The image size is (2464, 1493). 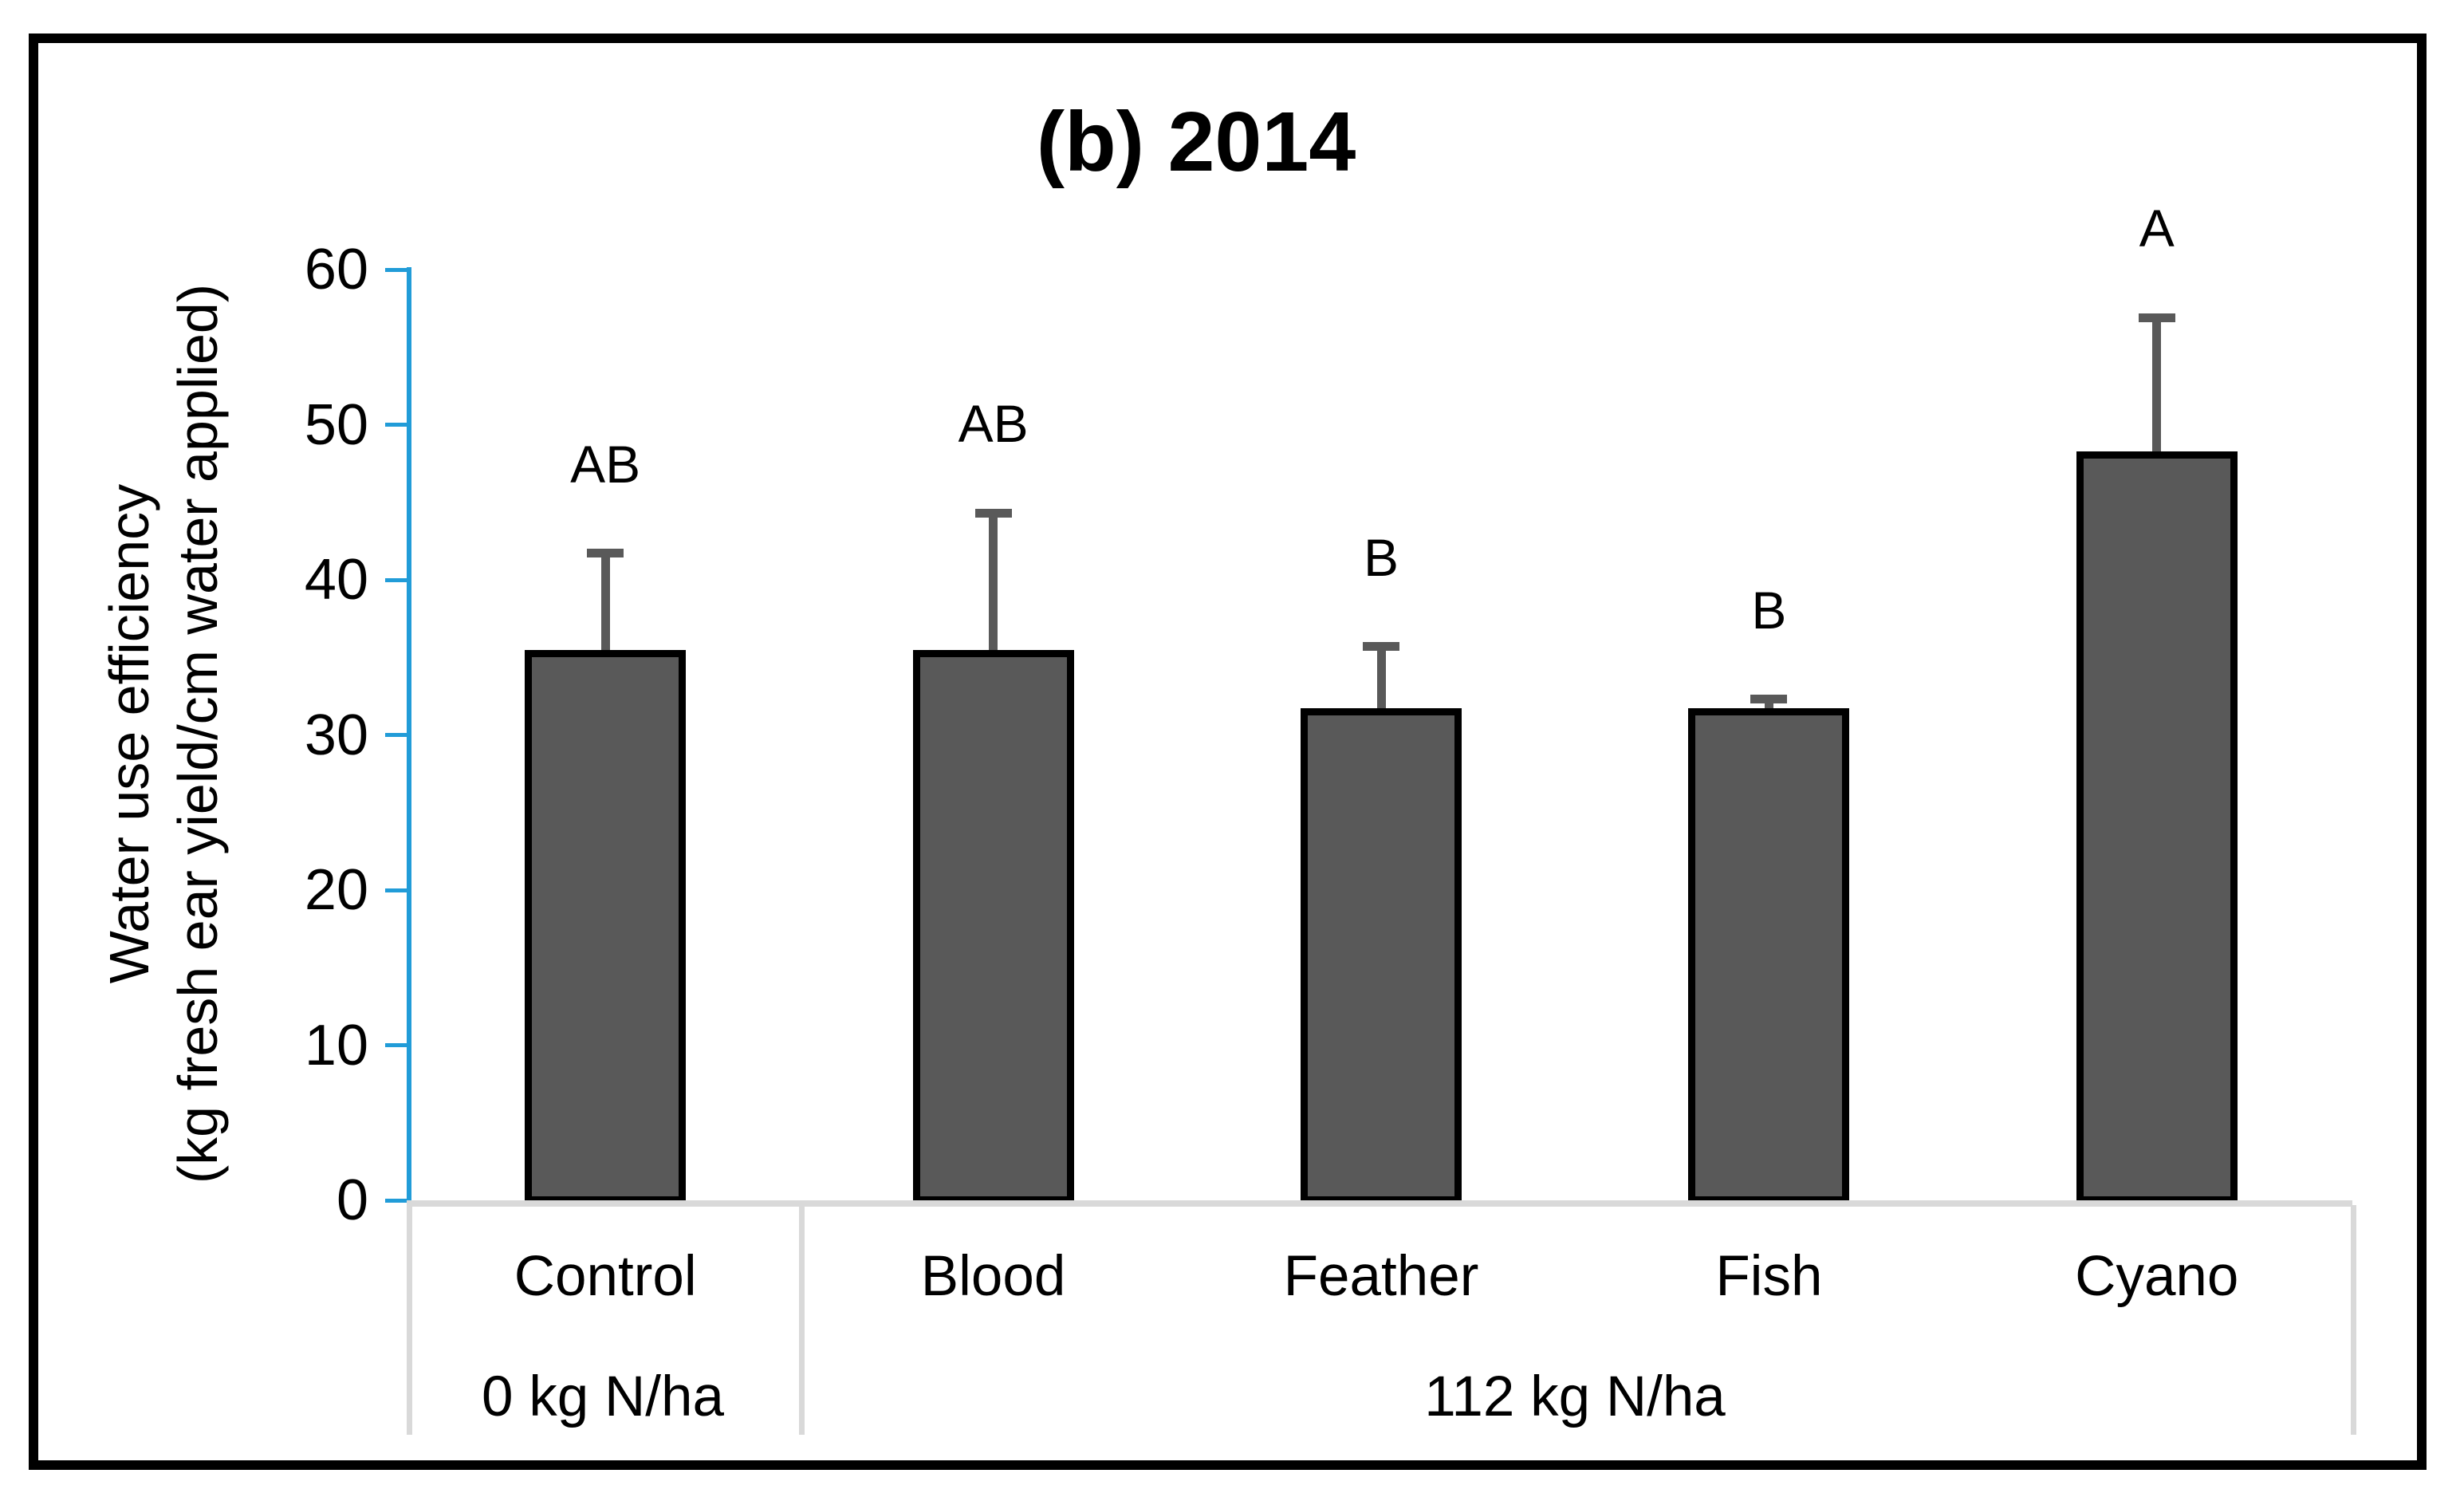 What do you see at coordinates (1769, 1276) in the screenshot?
I see `category-label: Fish` at bounding box center [1769, 1276].